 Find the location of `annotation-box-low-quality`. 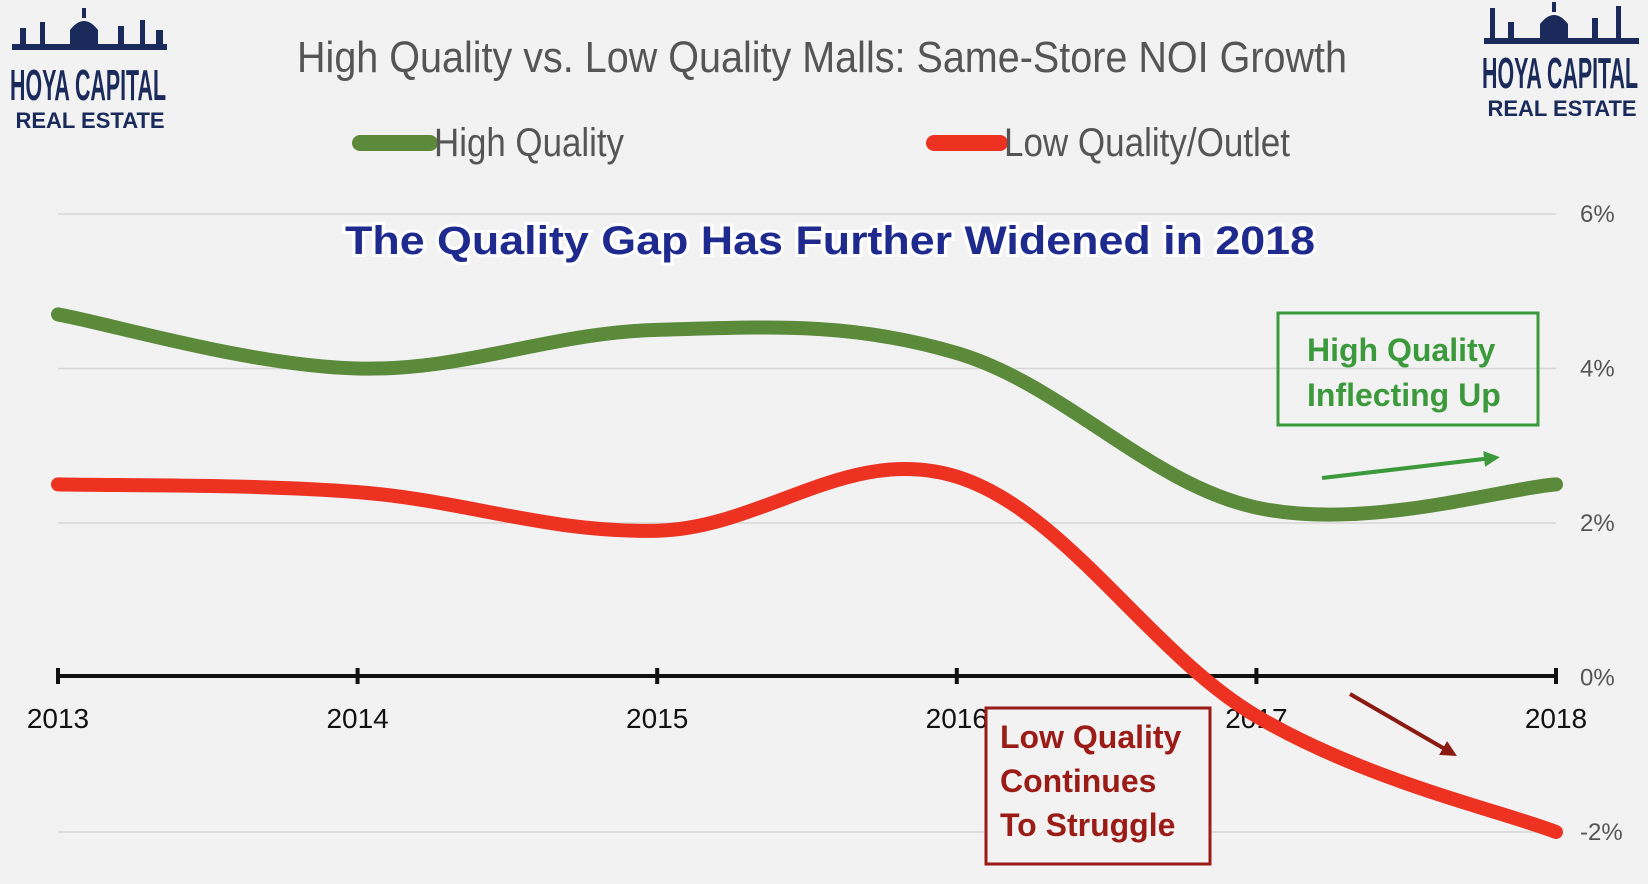

annotation-box-low-quality is located at coordinates (1098, 786).